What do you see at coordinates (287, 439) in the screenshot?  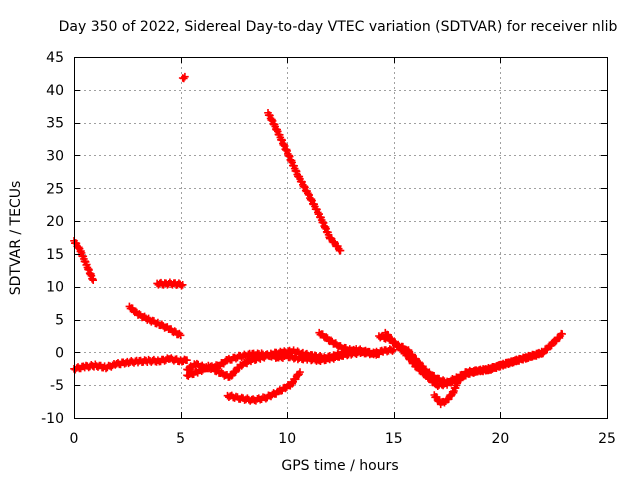 I see `x-tick-label: 10` at bounding box center [287, 439].